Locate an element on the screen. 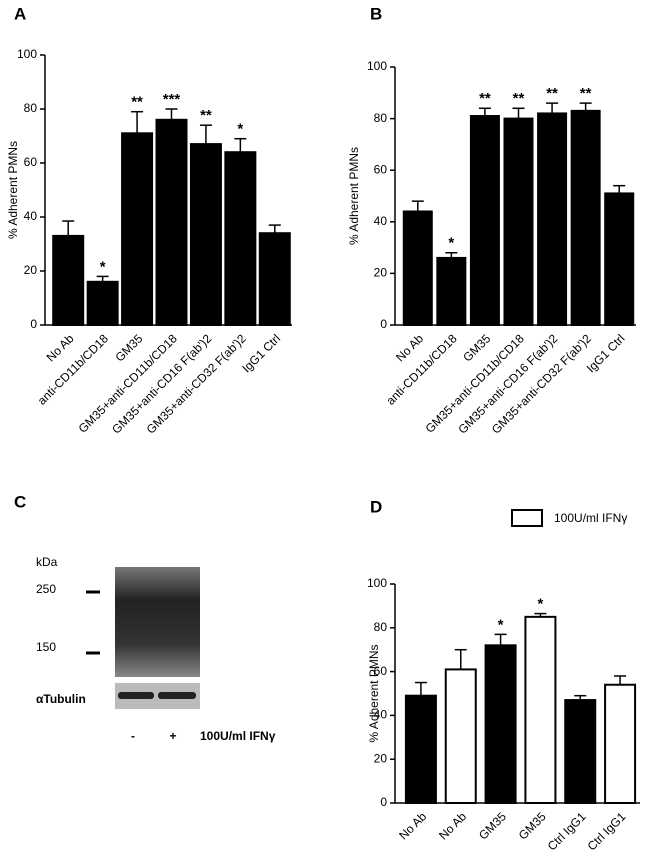 The height and width of the screenshot is (868, 664). lane-label: - is located at coordinates (133, 736).